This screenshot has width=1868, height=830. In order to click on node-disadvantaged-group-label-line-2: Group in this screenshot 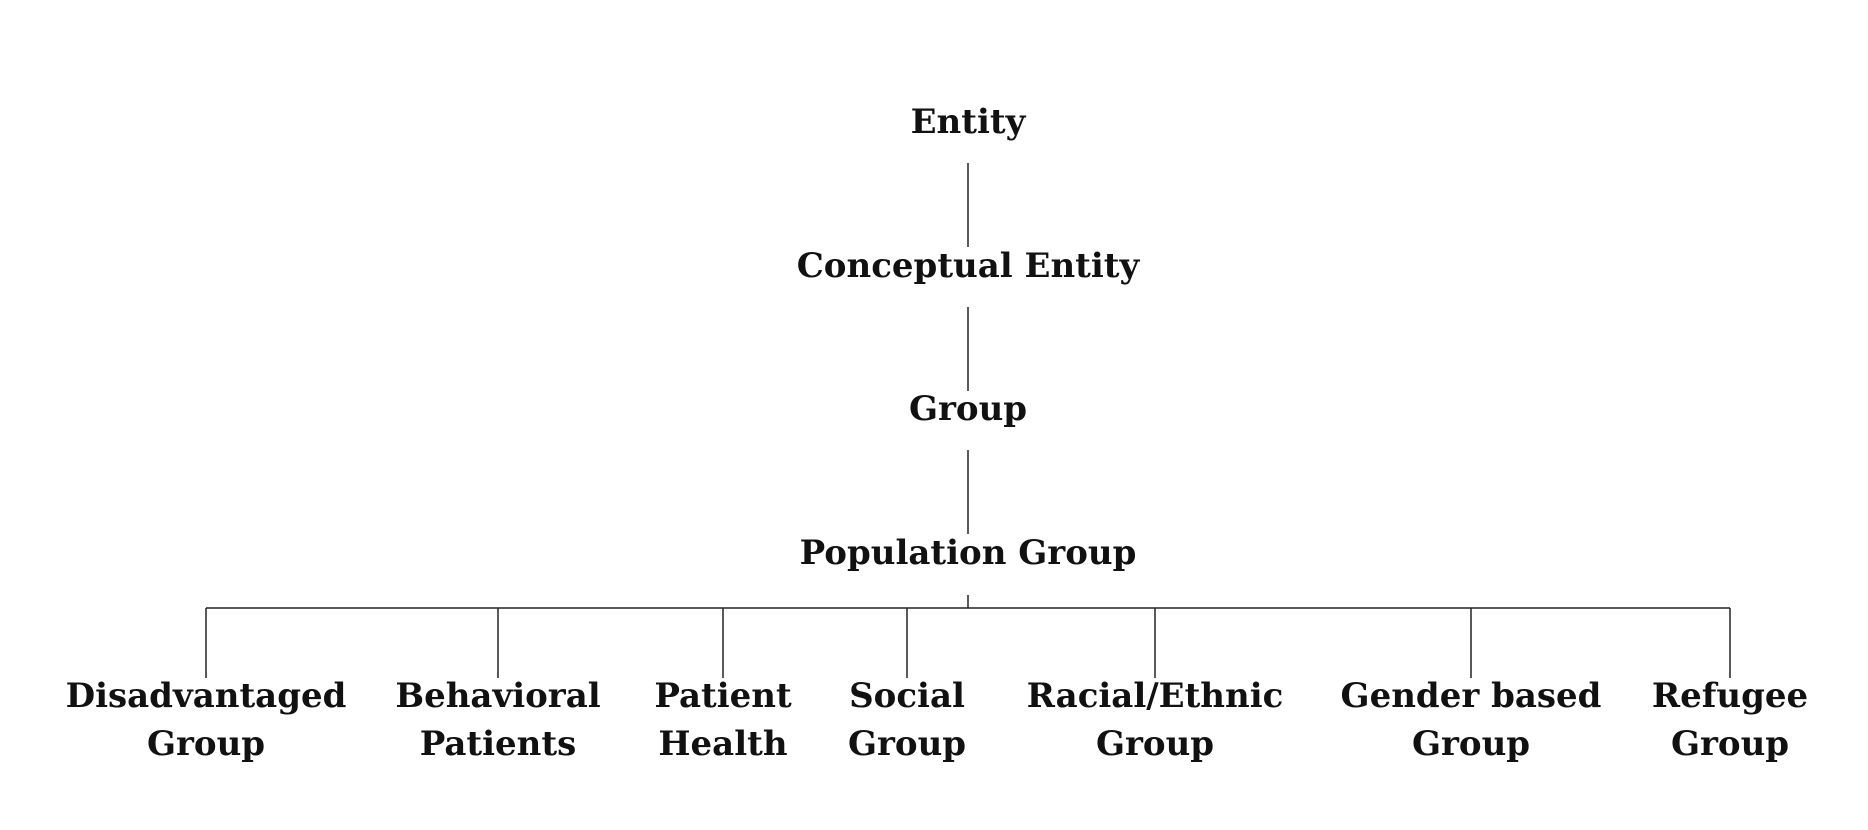, I will do `click(206, 744)`.